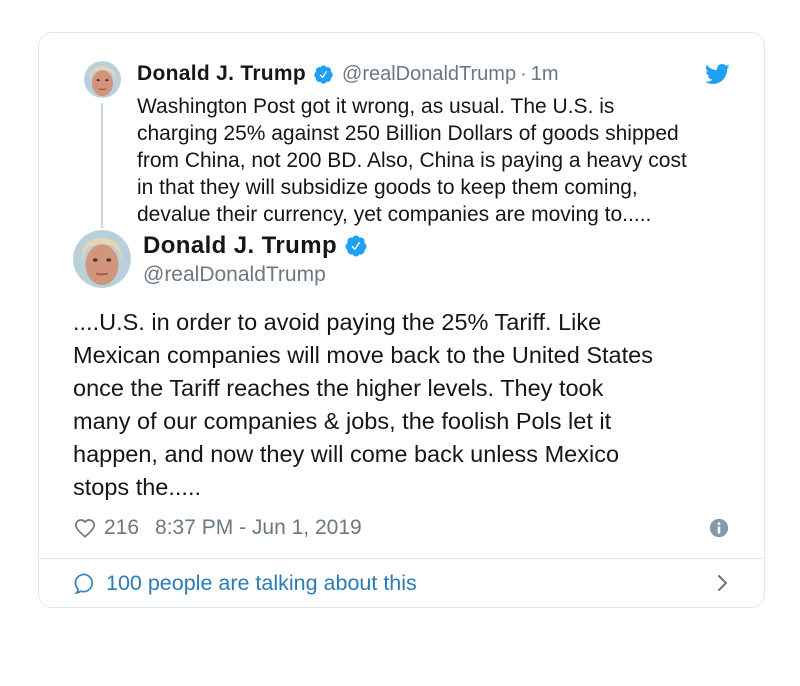  What do you see at coordinates (122, 527) in the screenshot?
I see `like-count: 216` at bounding box center [122, 527].